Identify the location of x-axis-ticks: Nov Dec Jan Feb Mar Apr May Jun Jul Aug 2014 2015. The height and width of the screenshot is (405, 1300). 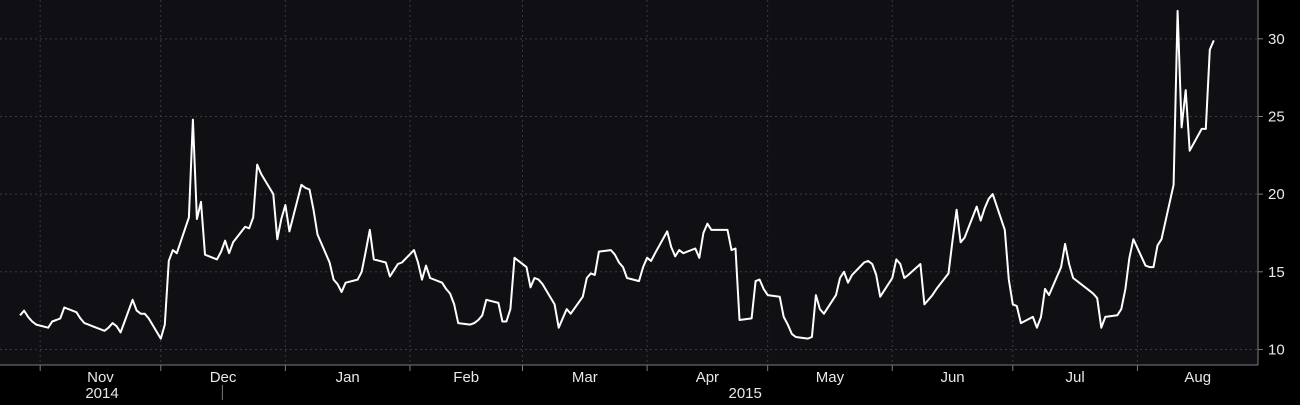
(625, 383).